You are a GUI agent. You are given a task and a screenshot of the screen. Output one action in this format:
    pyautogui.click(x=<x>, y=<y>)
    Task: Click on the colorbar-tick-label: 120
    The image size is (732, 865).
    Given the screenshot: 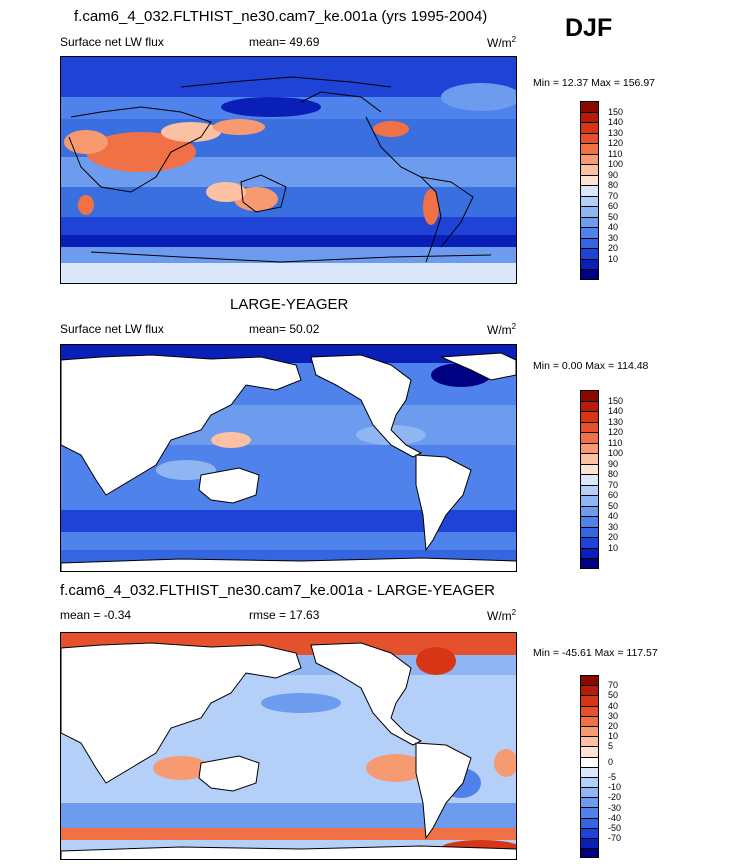 What is the action you would take?
    pyautogui.click(x=616, y=432)
    